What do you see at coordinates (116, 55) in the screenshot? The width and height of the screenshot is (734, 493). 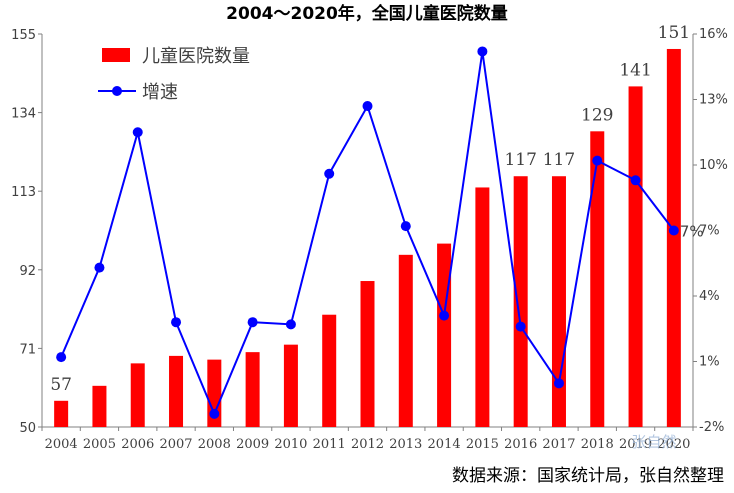 I see `legend-bar-swatch` at bounding box center [116, 55].